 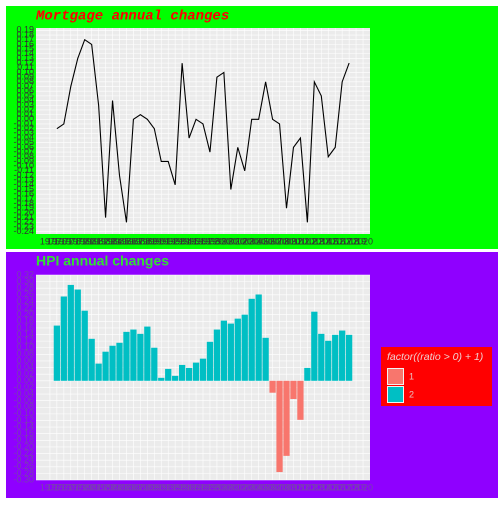 What do you see at coordinates (64, 487) in the screenshot?
I see `x-tick-label: 1977` at bounding box center [64, 487].